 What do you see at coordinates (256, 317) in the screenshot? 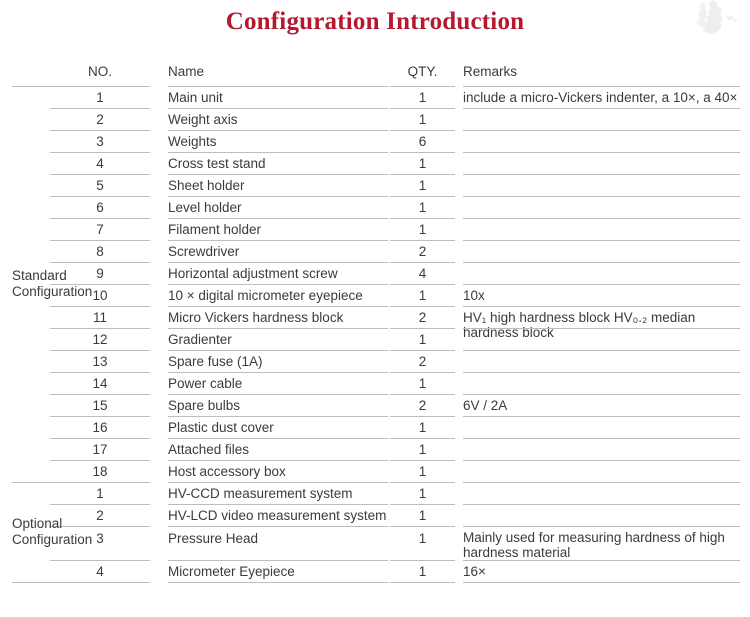
I see `cell-name: Micro Vickers hardness block` at bounding box center [256, 317].